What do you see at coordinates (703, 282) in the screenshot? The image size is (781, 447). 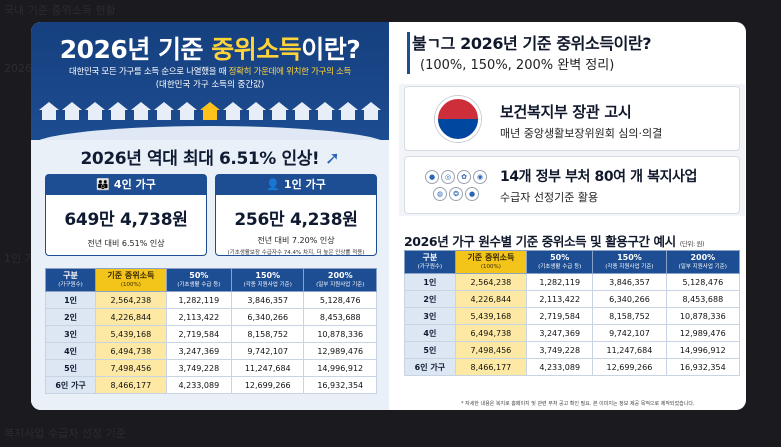 I see `table-cell: 5,128,476` at bounding box center [703, 282].